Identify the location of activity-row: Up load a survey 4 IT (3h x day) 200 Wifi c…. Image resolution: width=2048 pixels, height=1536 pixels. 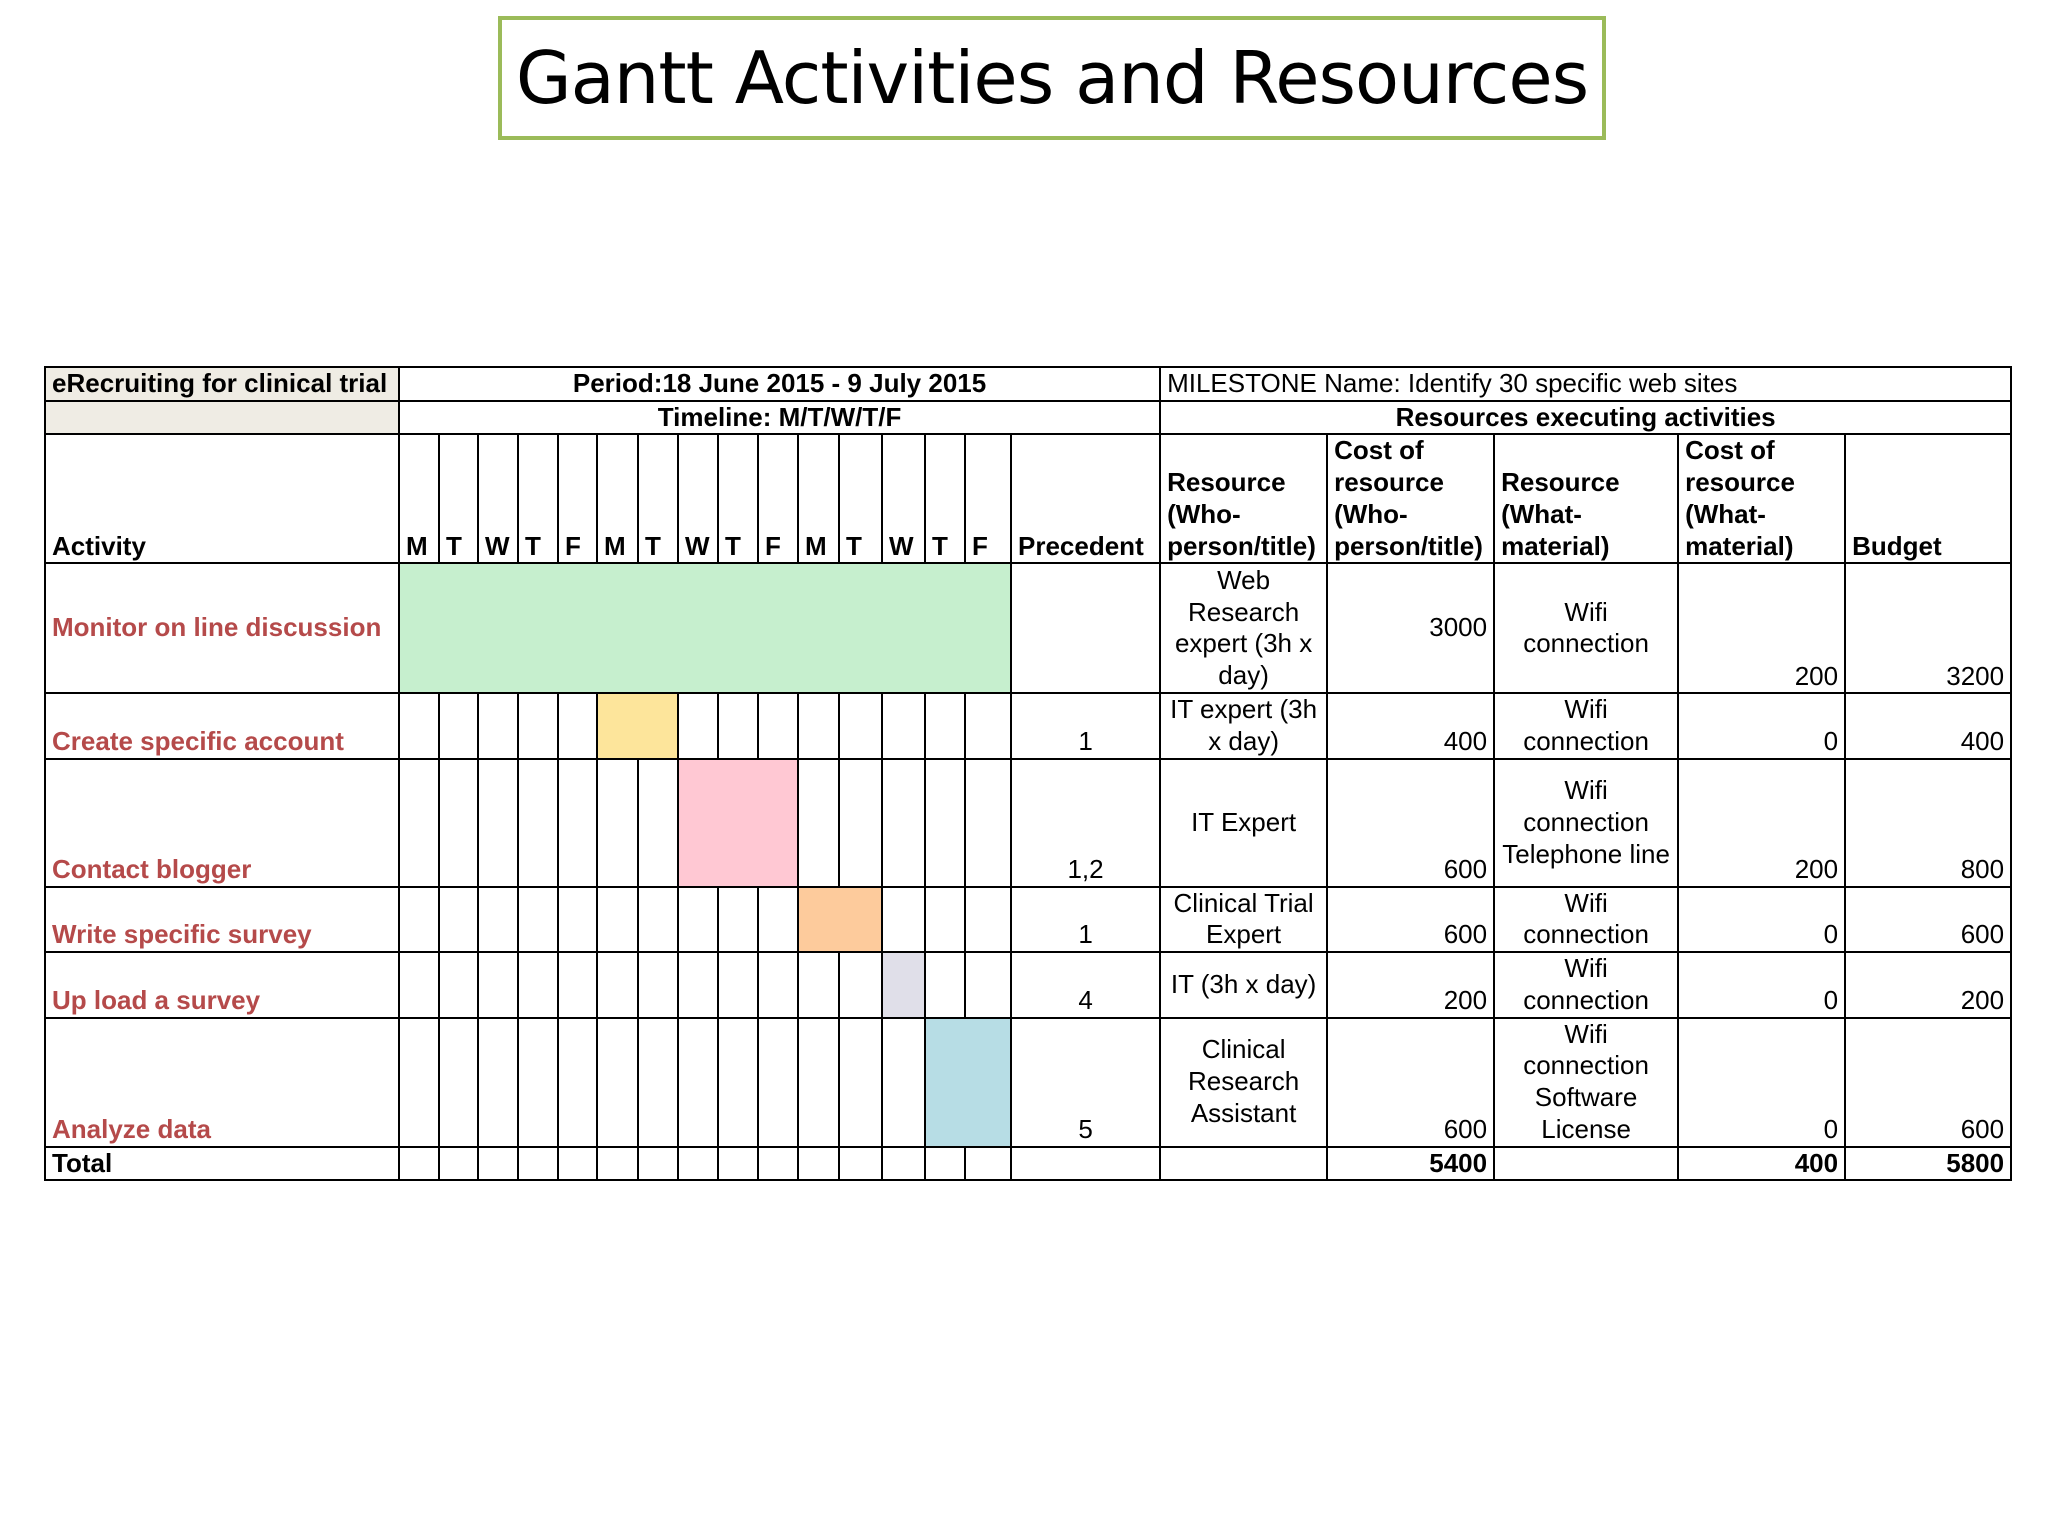
(1028, 985).